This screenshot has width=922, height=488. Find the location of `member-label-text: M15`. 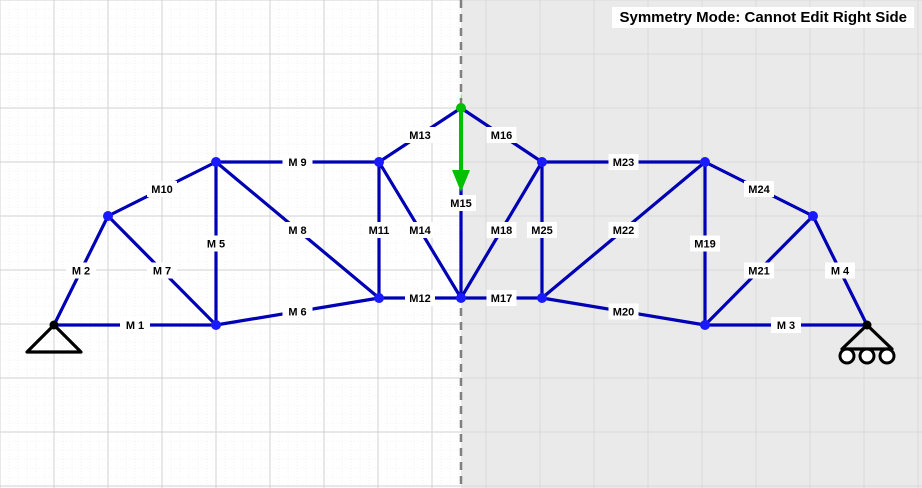

member-label-text: M15 is located at coordinates (460, 204).